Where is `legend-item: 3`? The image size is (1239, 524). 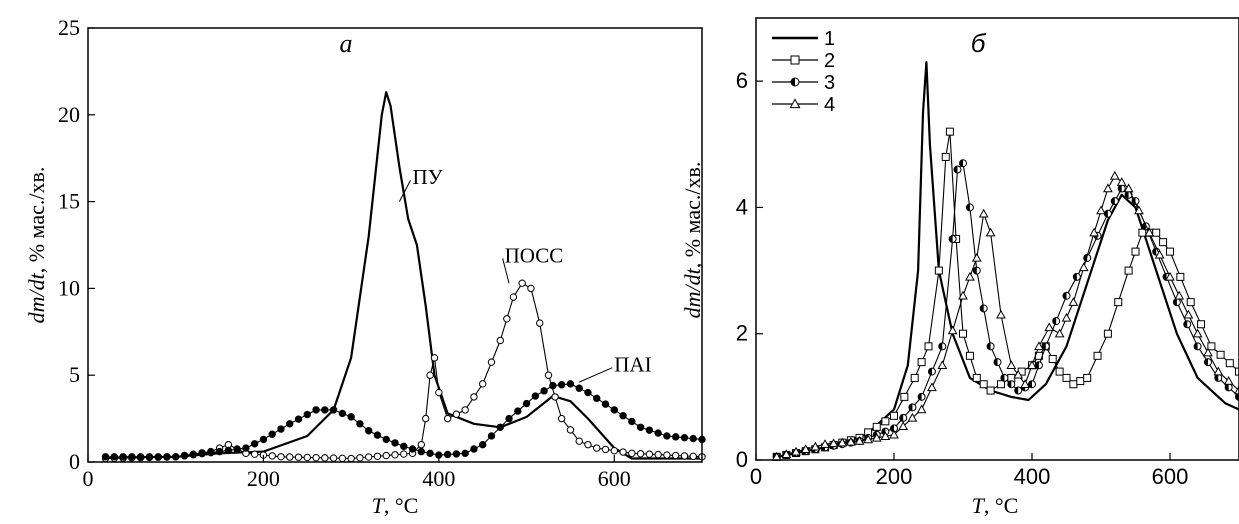
legend-item: 3 is located at coordinates (803, 83).